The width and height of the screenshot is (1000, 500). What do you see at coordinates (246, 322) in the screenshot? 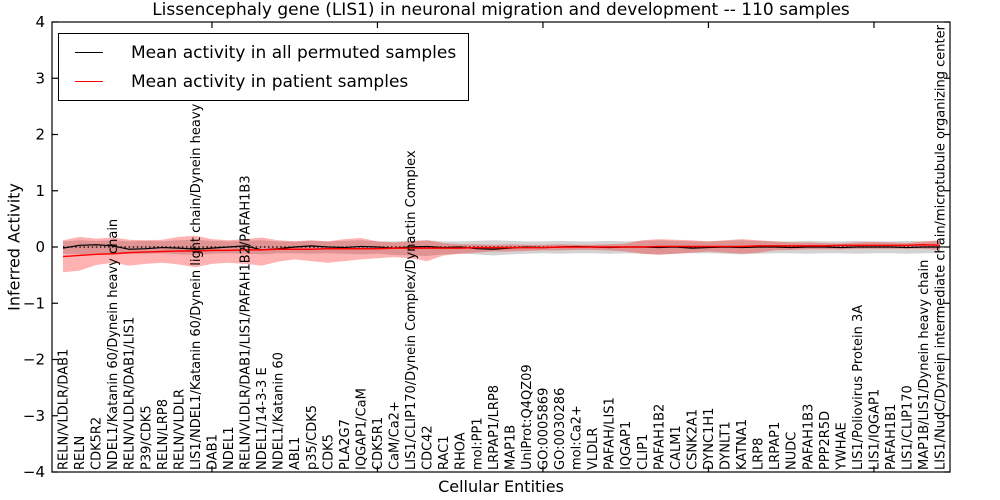
I see `x-tick-label: RELN/VLDLR/DAB1/LIS1/PAFAH1B2/PAFAH1B3` at bounding box center [246, 322].